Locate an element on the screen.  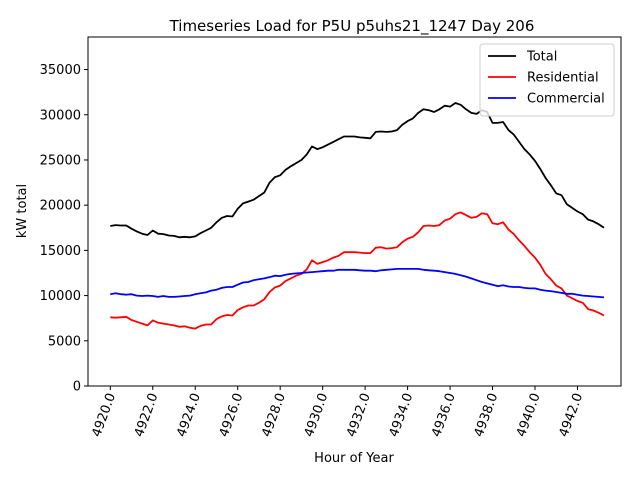
legend-items: Total Residential Commercial is located at coordinates (546, 78).